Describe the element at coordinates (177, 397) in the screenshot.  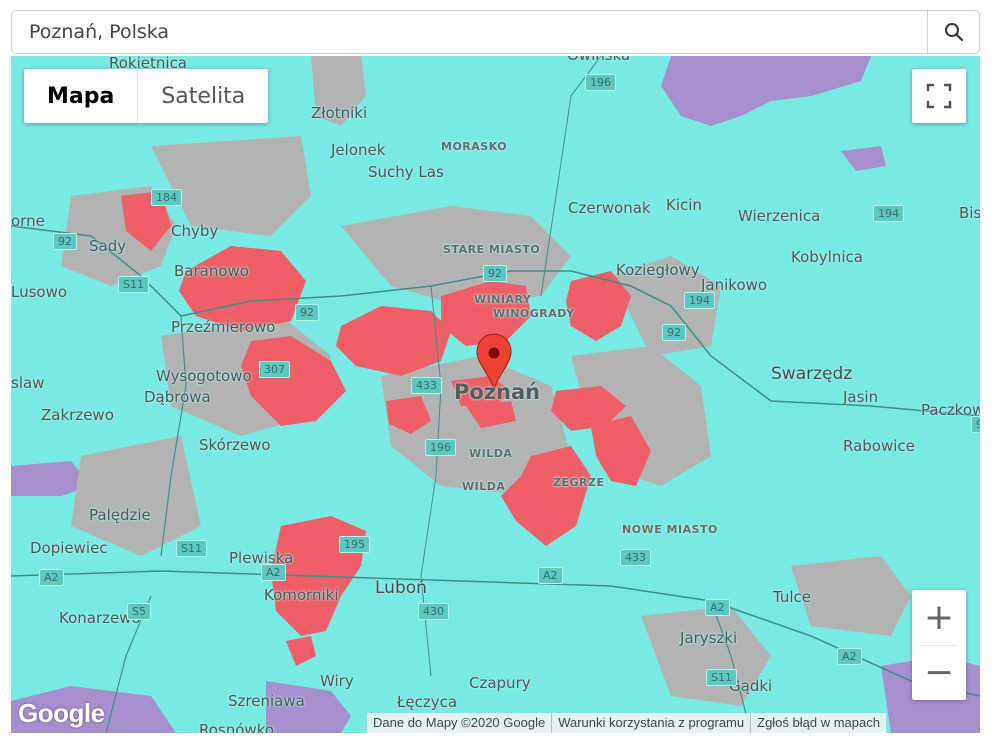
I see `place-label: Dąbrowa` at that location.